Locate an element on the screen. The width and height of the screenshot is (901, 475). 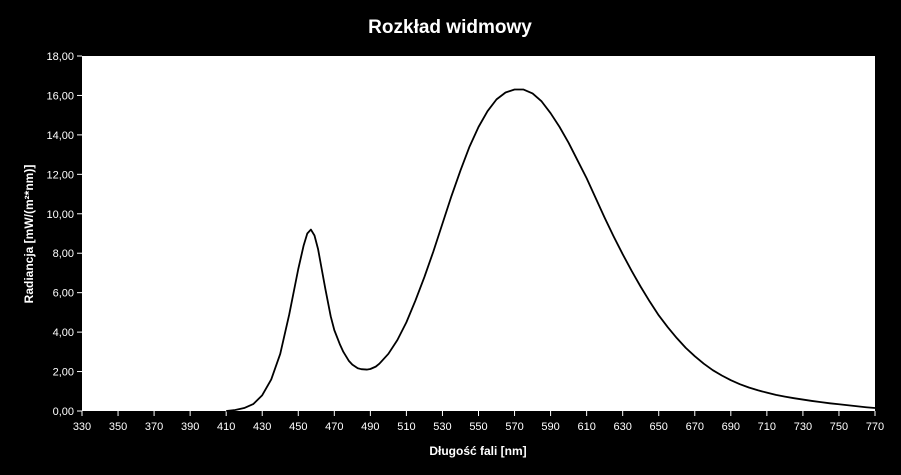
x-tick-label: 550 is located at coordinates (478, 427).